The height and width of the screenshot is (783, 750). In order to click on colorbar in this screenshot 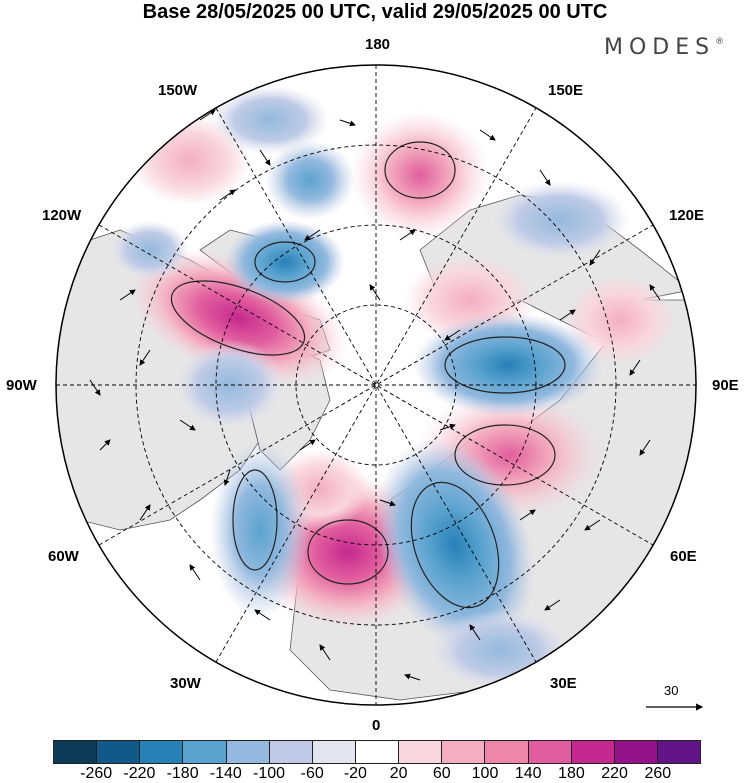, I will do `click(377, 752)`.